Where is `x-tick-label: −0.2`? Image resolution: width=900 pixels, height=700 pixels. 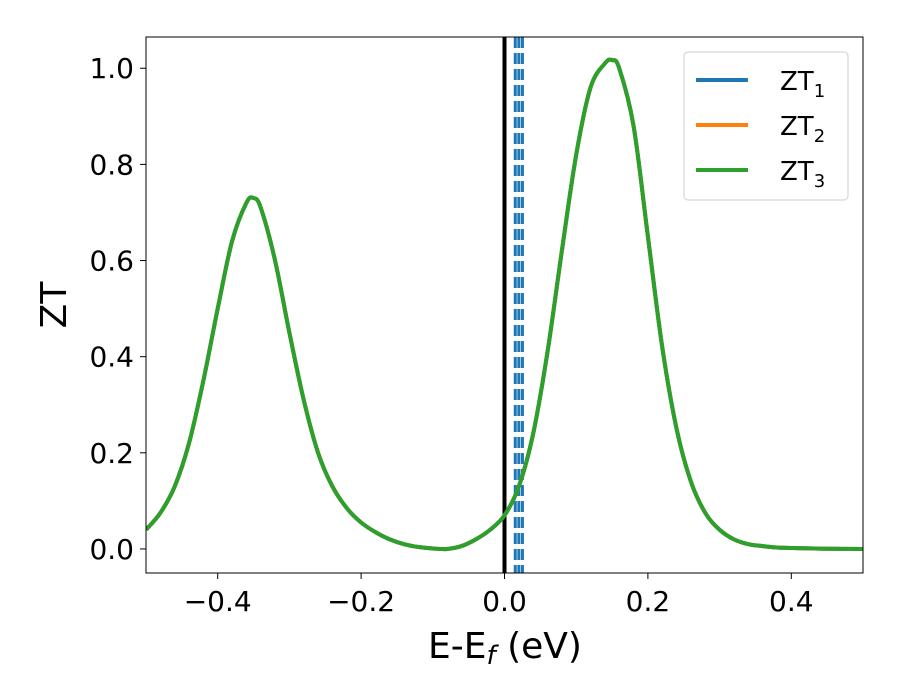
x-tick-label: −0.2 is located at coordinates (361, 601).